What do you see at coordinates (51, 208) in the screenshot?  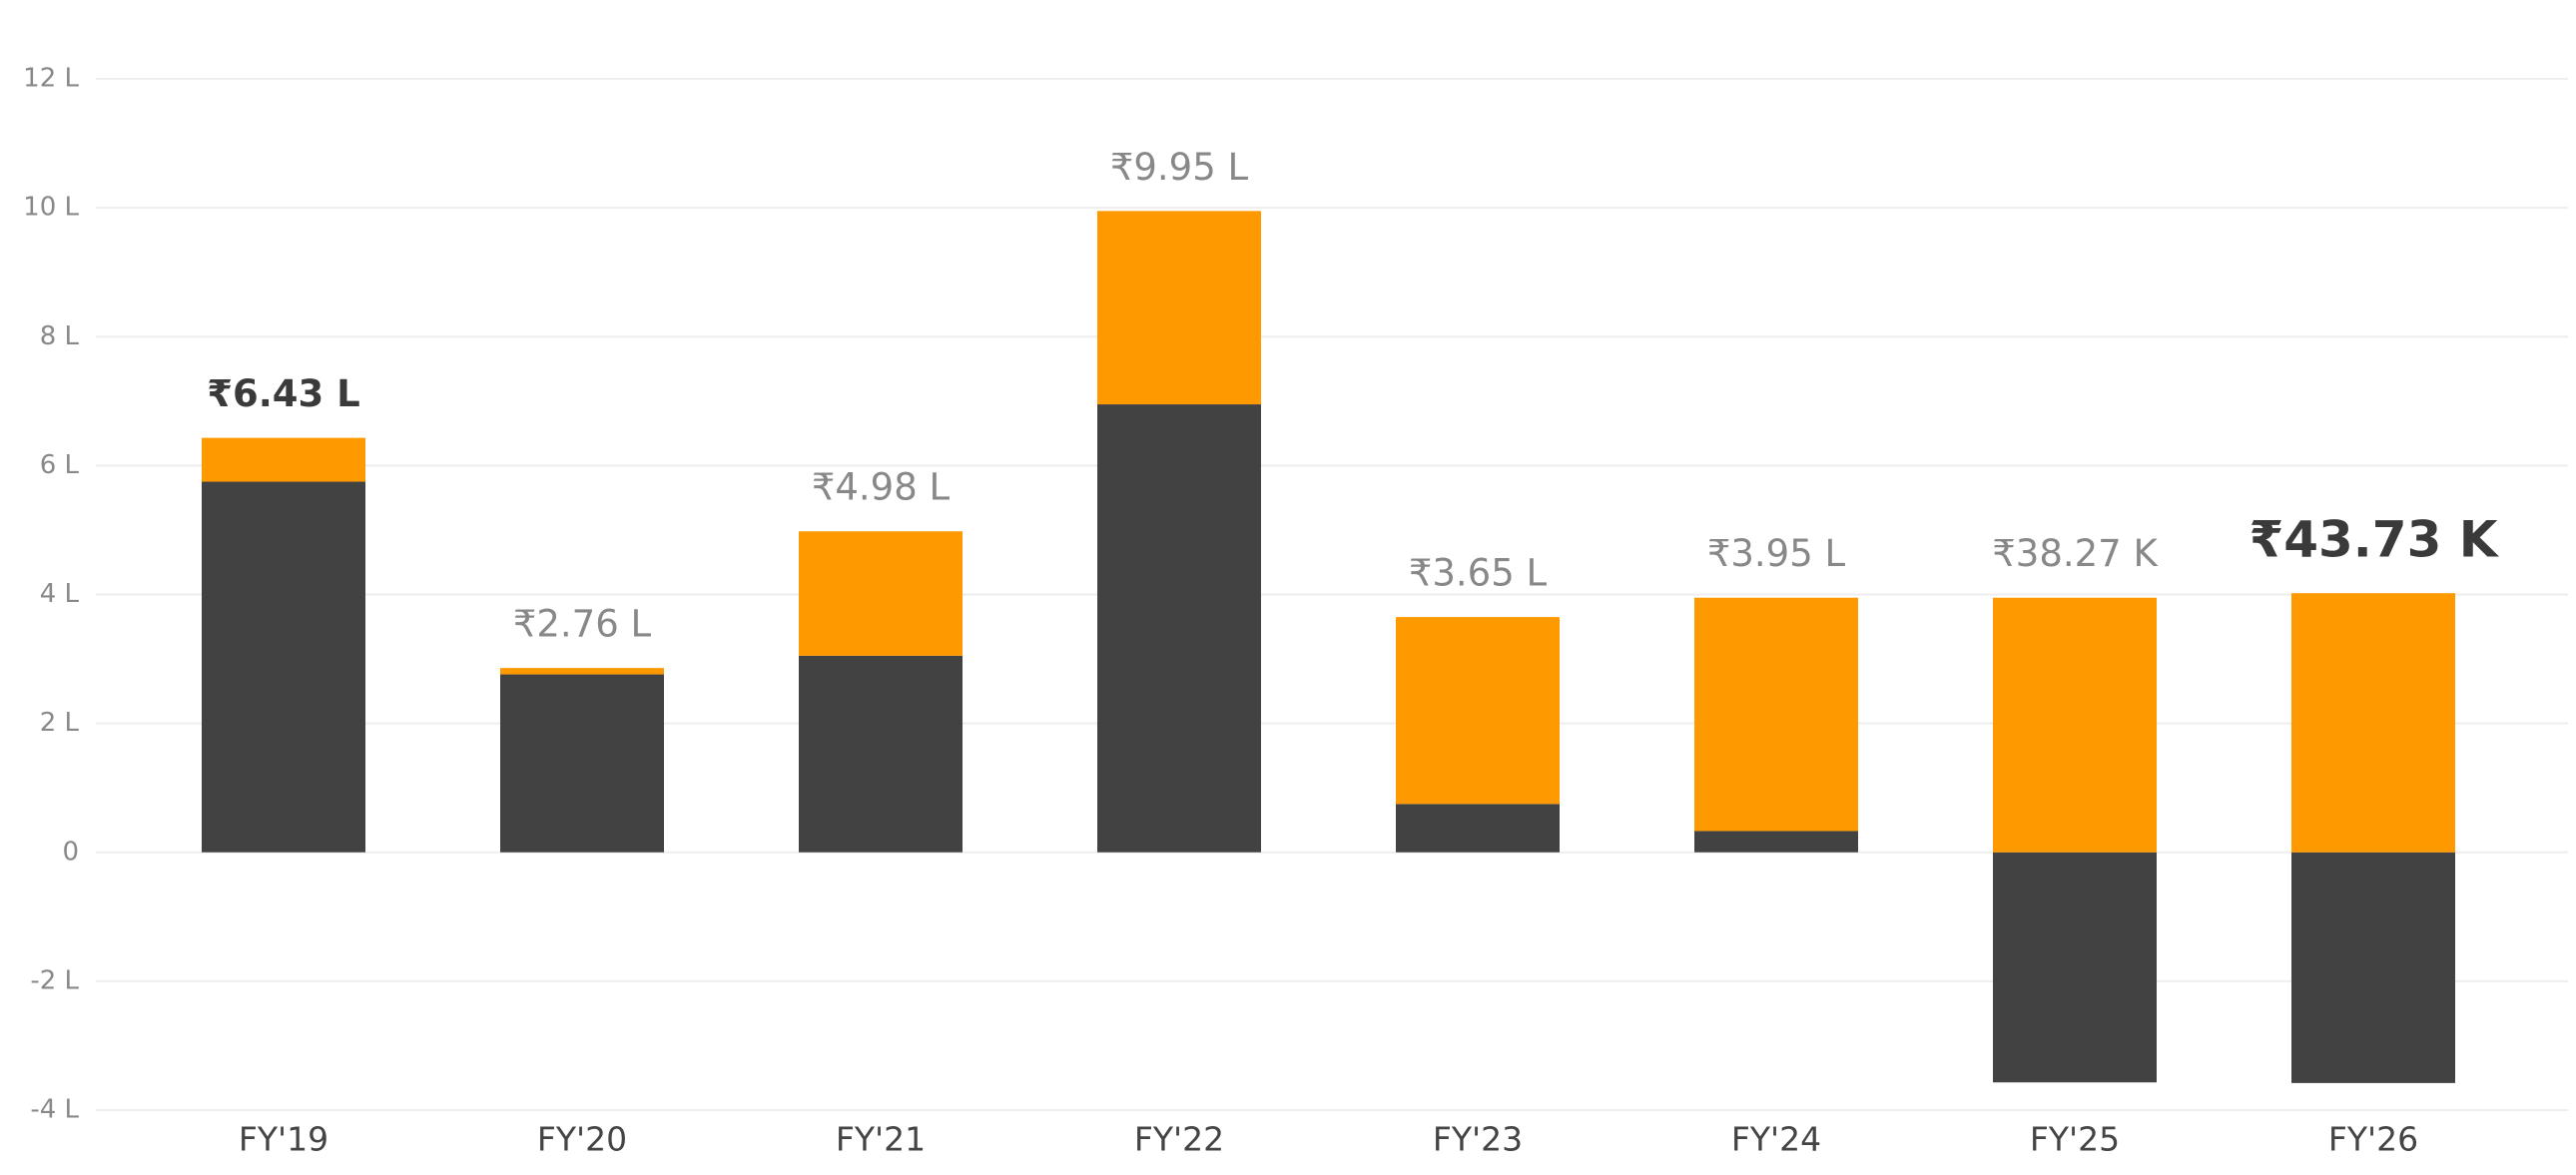 I see `y-tick-label: 10 L` at bounding box center [51, 208].